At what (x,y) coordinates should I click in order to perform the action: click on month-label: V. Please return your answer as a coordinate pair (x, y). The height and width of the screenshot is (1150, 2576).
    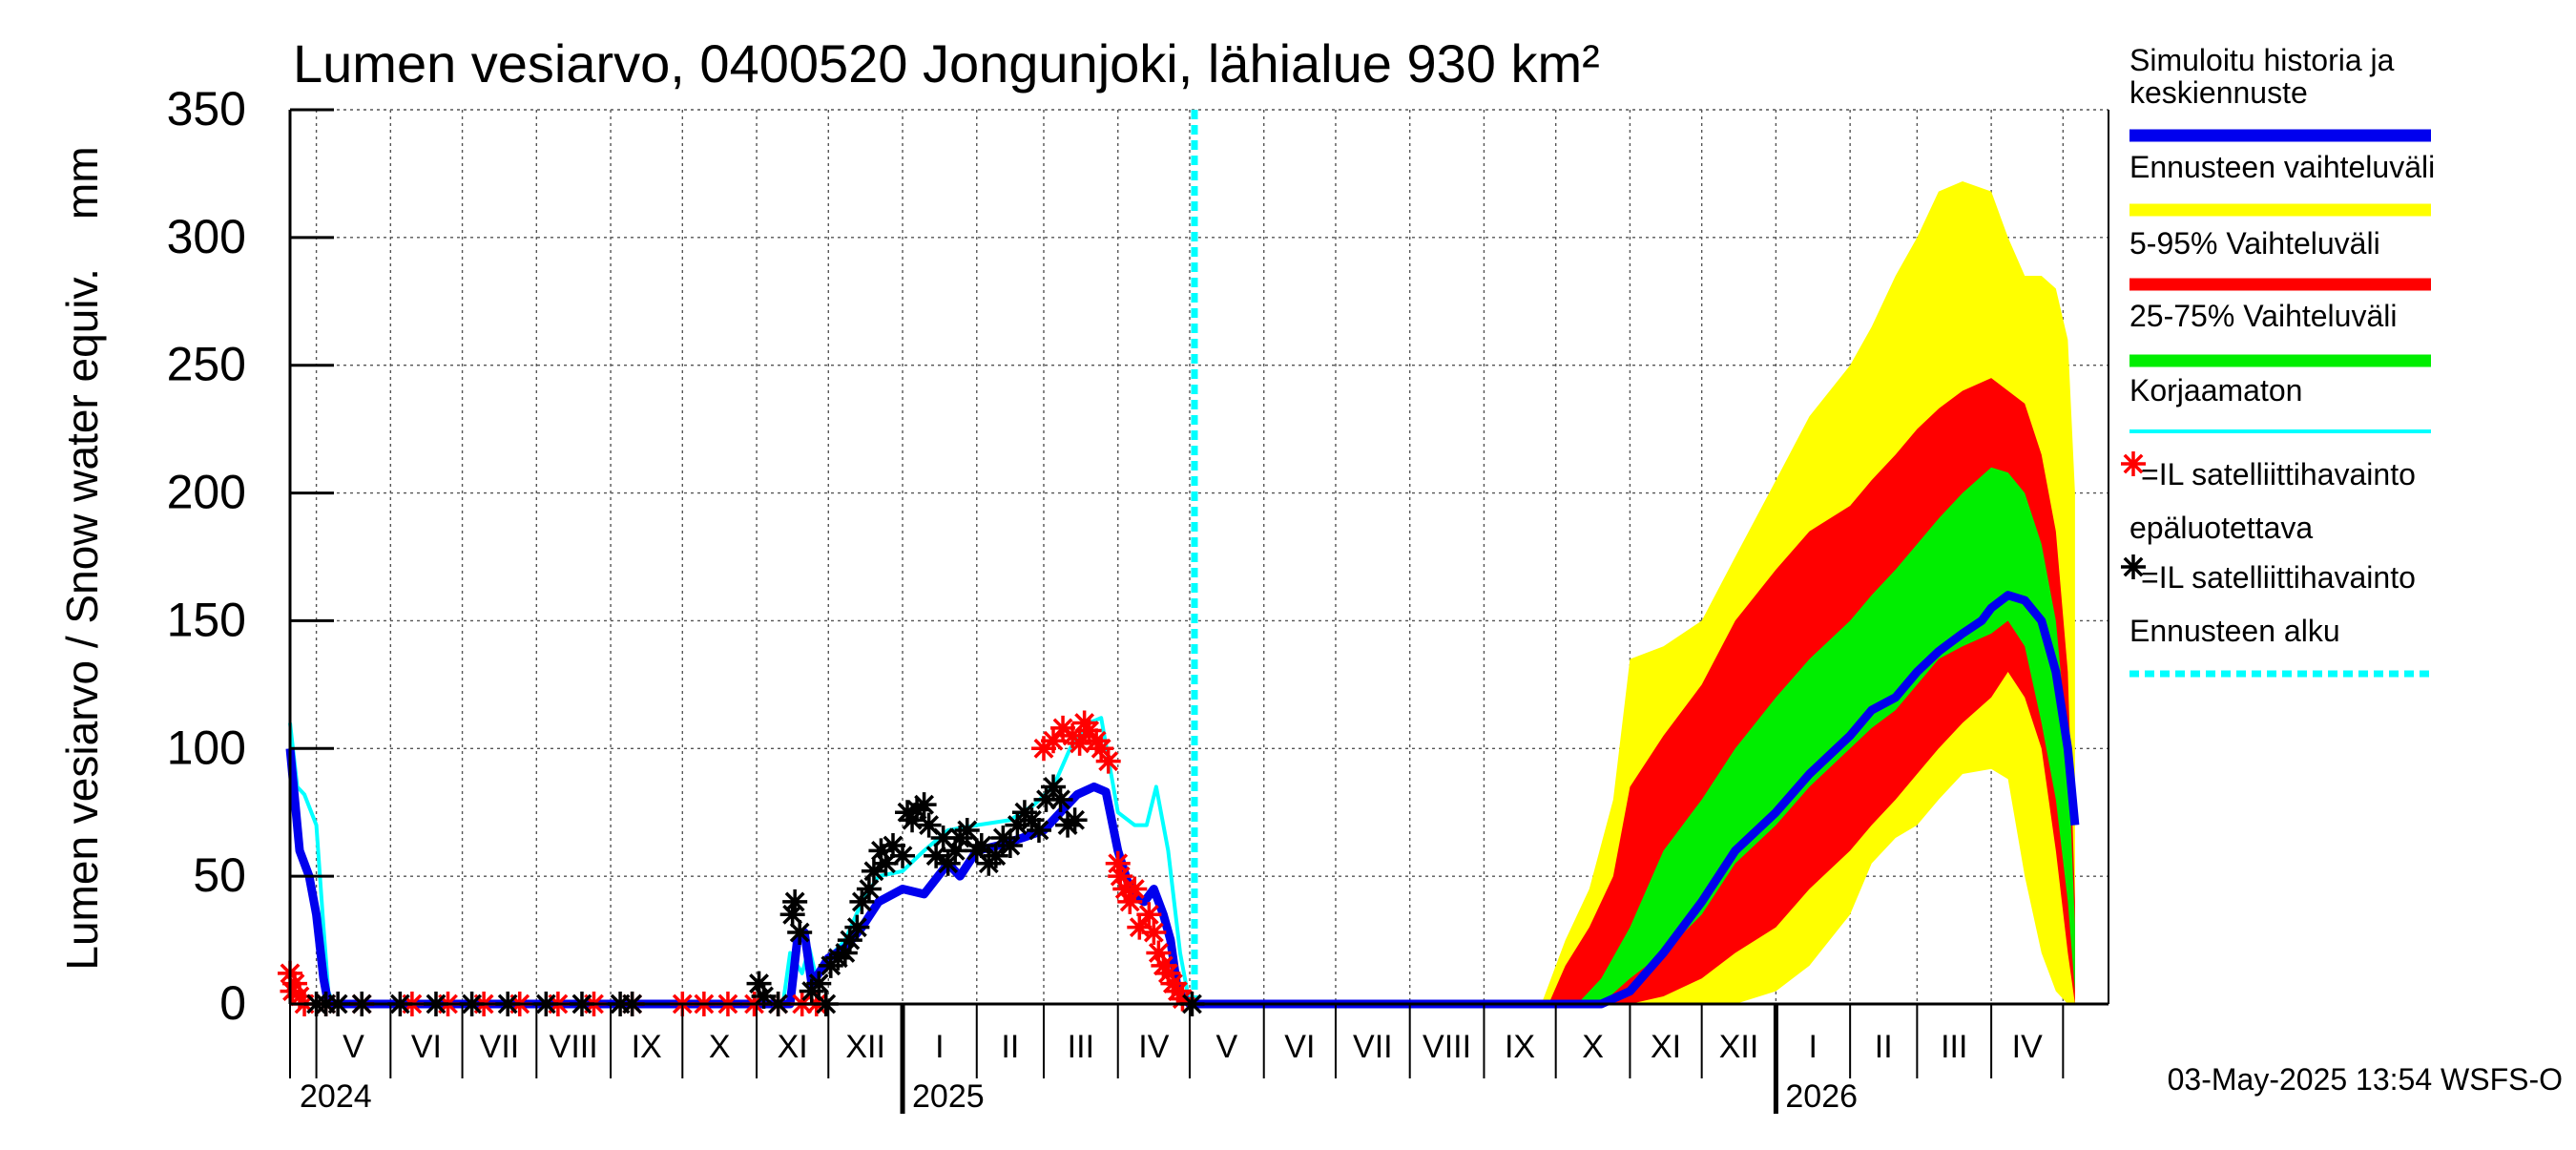
    Looking at the image, I should click on (353, 1047).